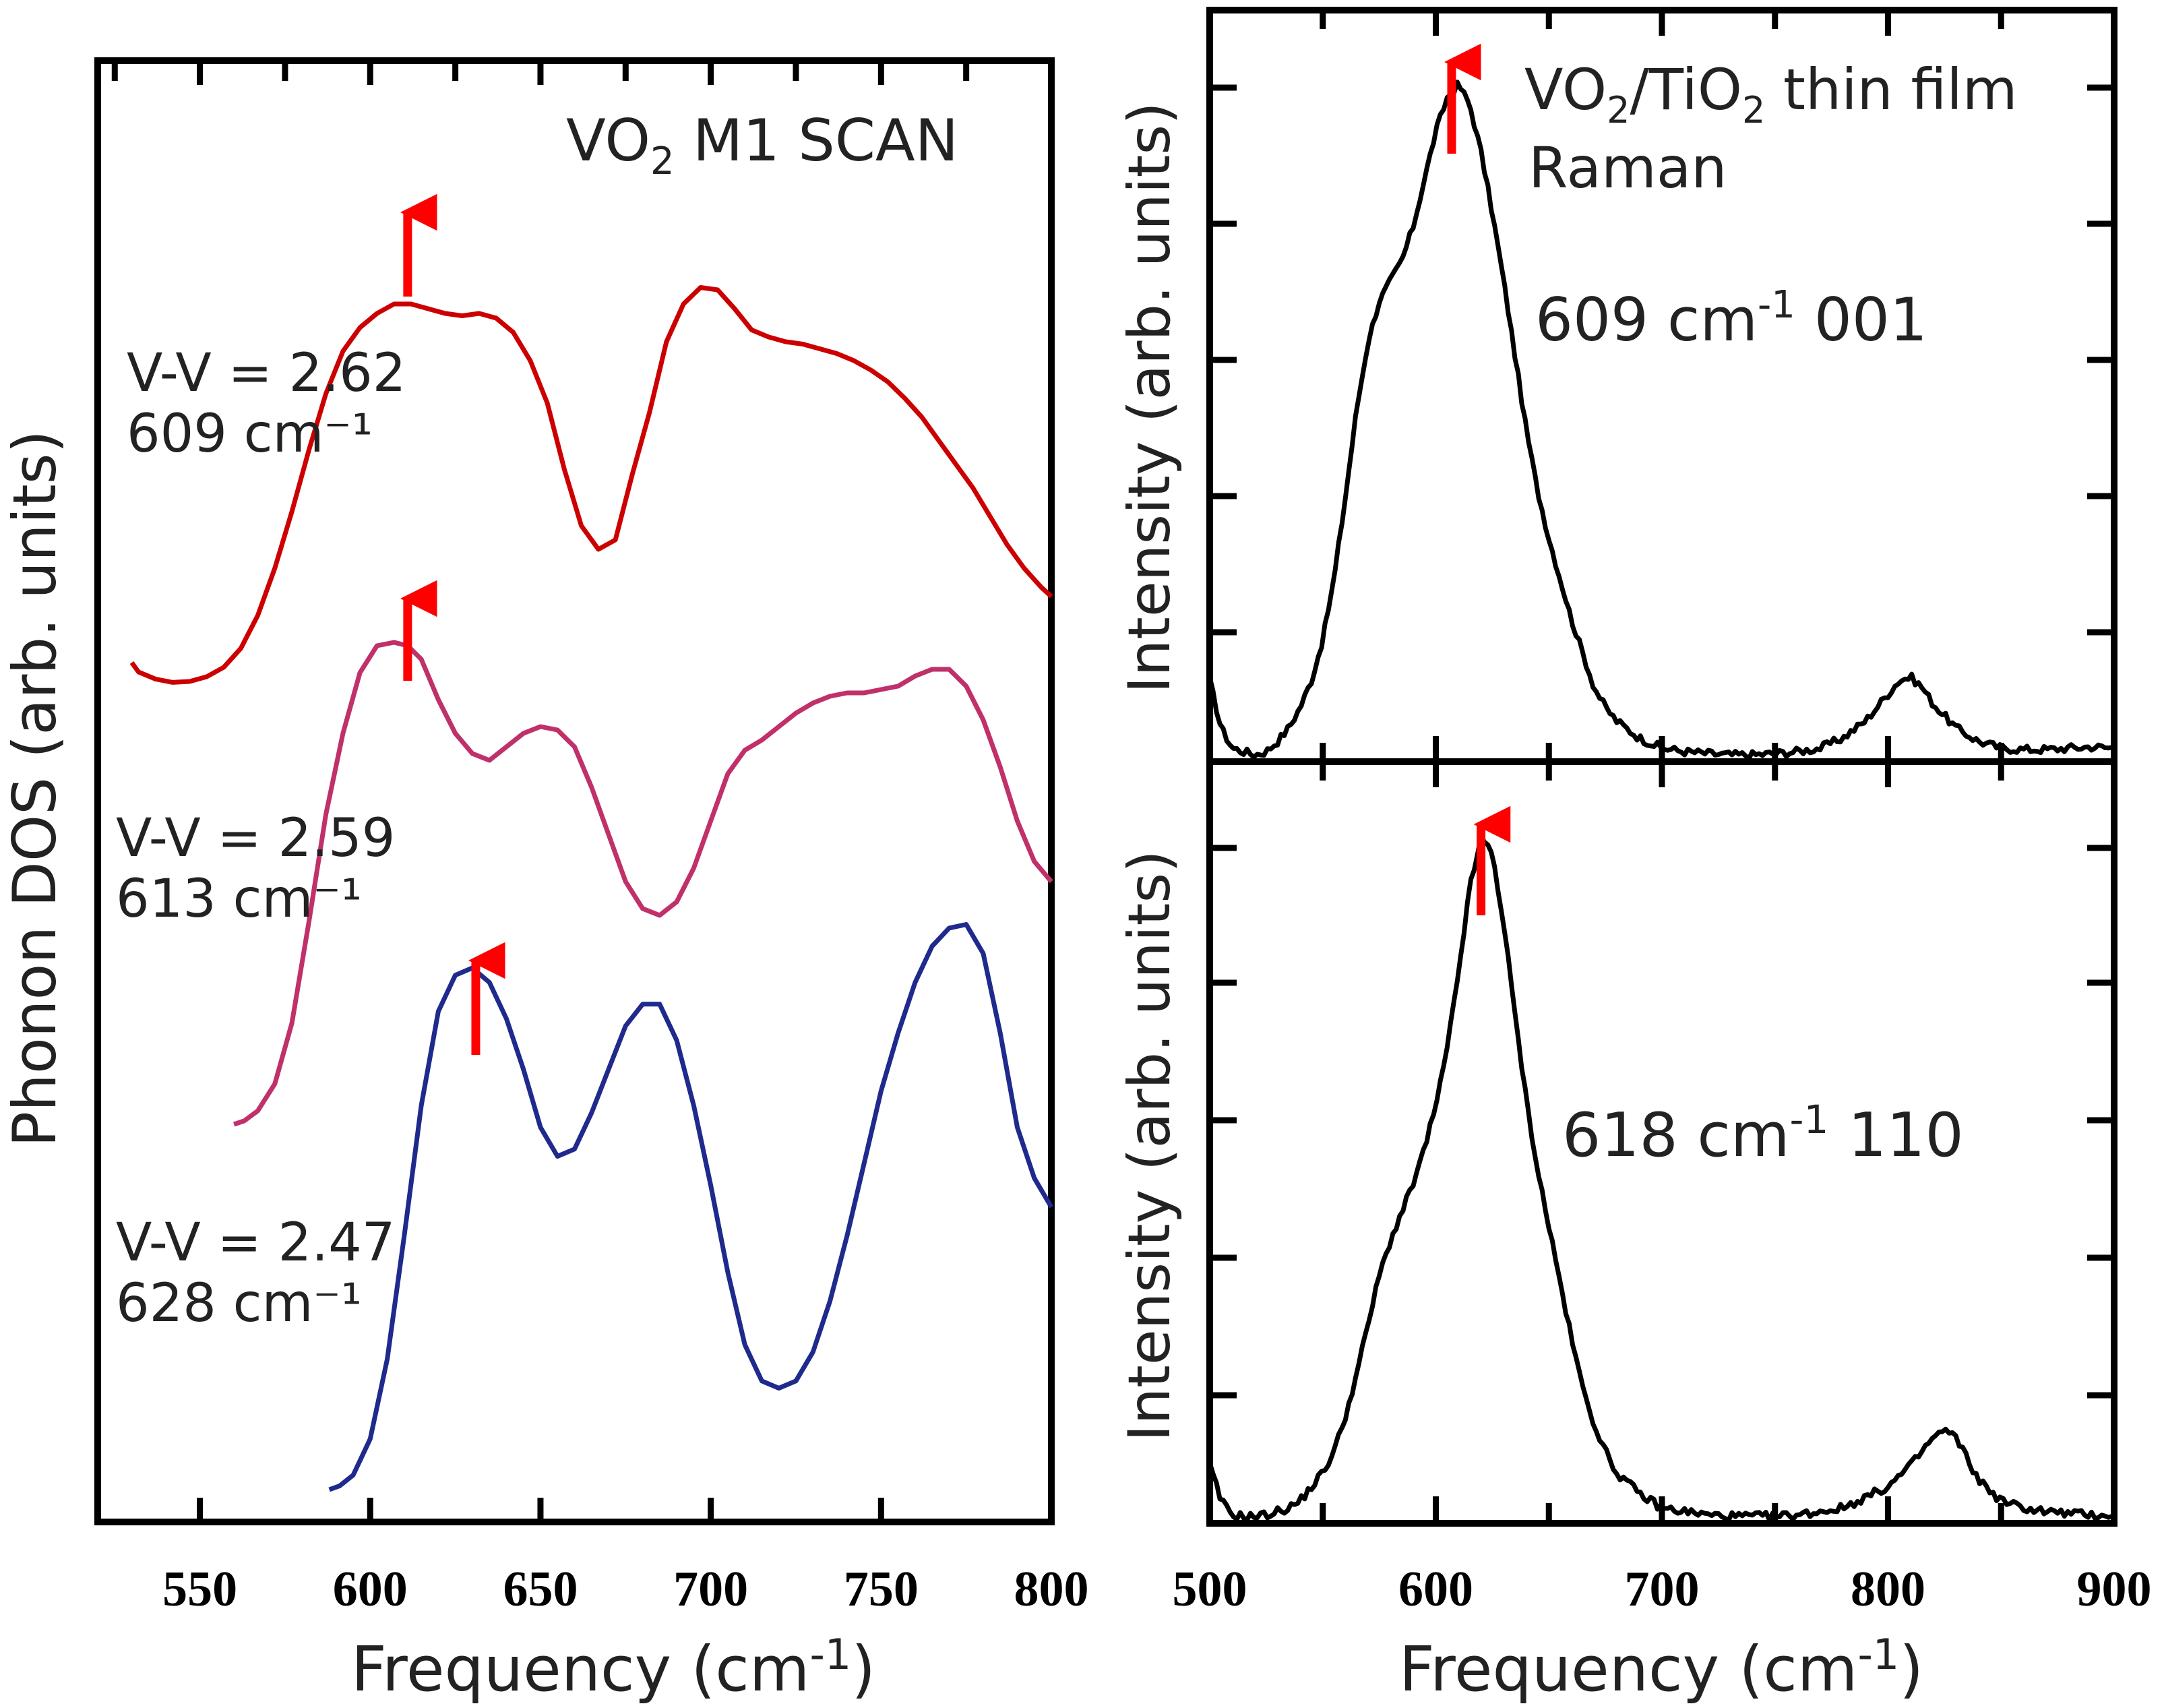 Image resolution: width=2164 pixels, height=1708 pixels. Describe the element at coordinates (762, 145) in the screenshot. I see `left-panel-title: VO2 M1 SCAN` at that location.